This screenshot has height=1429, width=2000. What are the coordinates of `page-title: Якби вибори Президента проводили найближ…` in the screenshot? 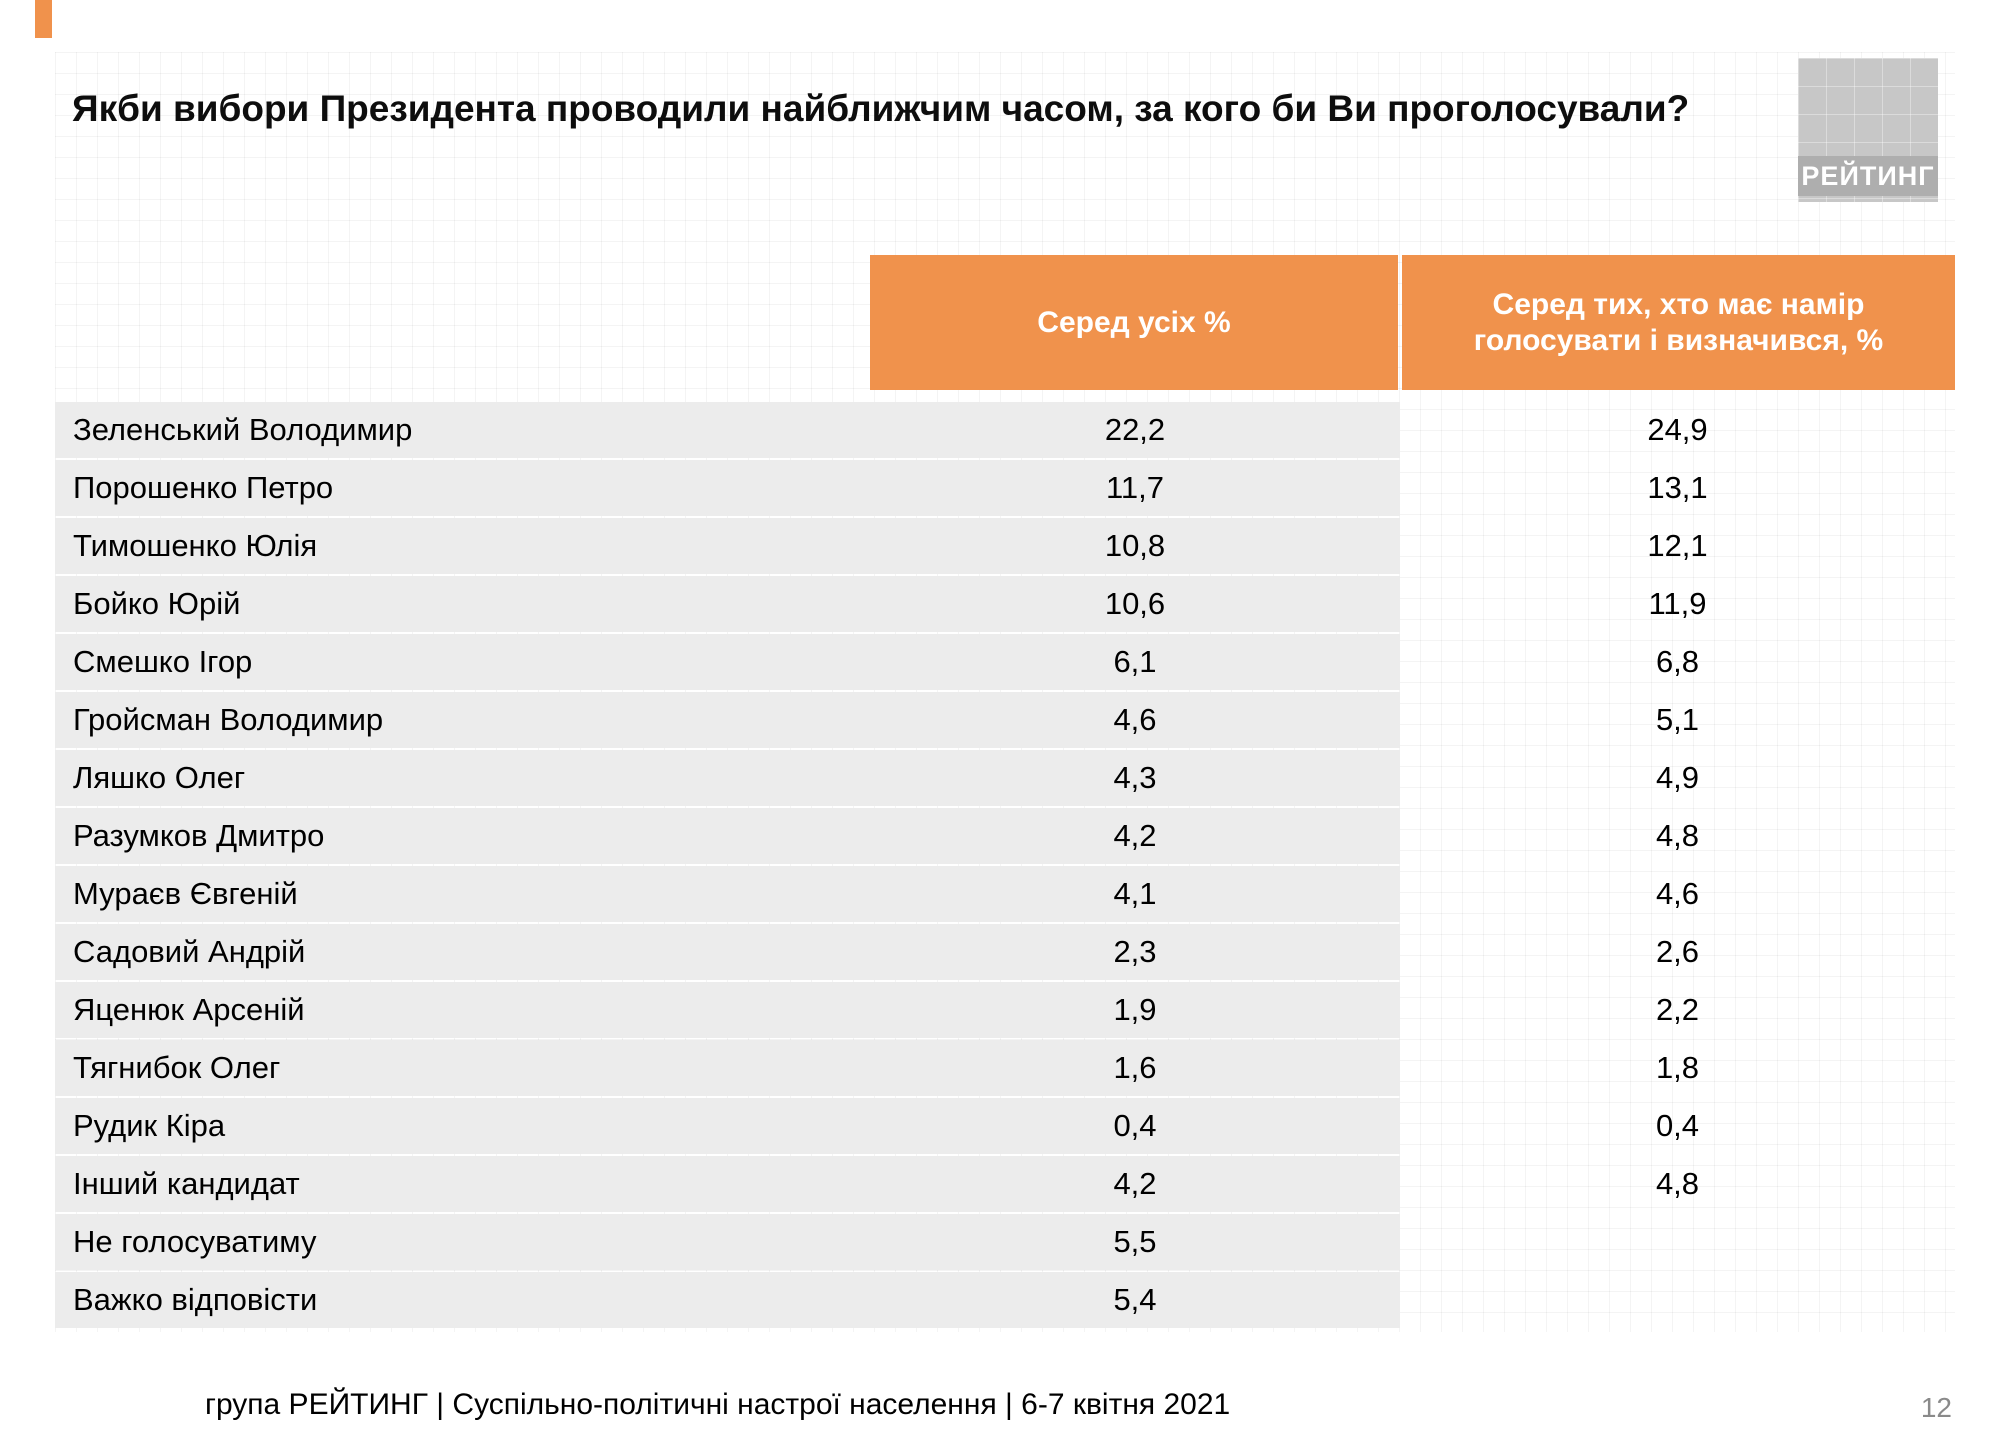 It's located at (881, 108).